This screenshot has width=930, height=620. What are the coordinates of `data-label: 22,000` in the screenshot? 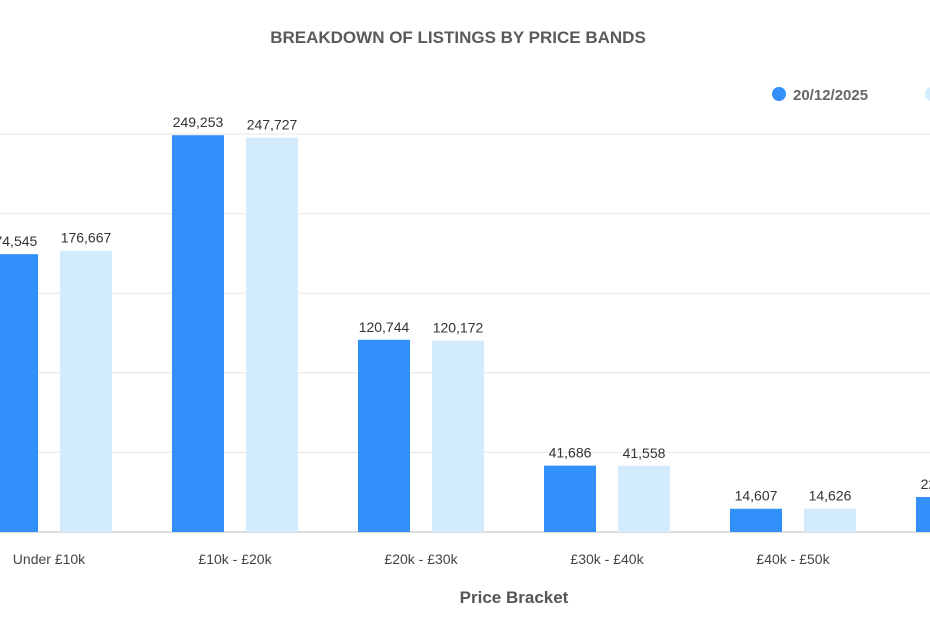 It's located at (925, 484).